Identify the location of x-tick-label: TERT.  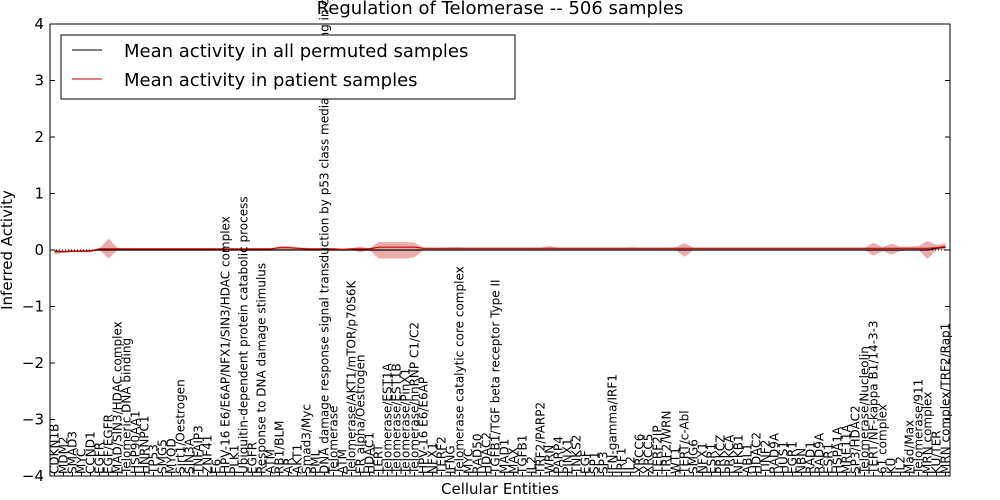
(379, 459).